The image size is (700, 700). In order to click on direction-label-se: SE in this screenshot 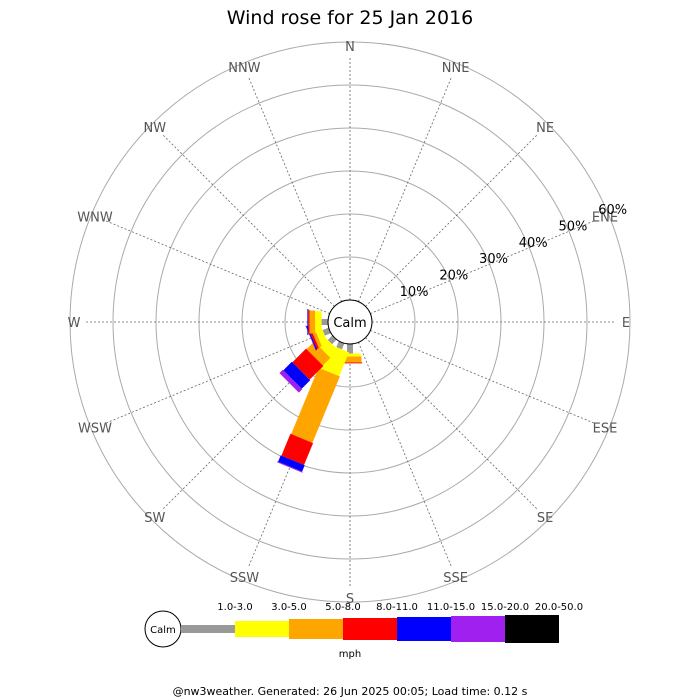, I will do `click(545, 518)`.